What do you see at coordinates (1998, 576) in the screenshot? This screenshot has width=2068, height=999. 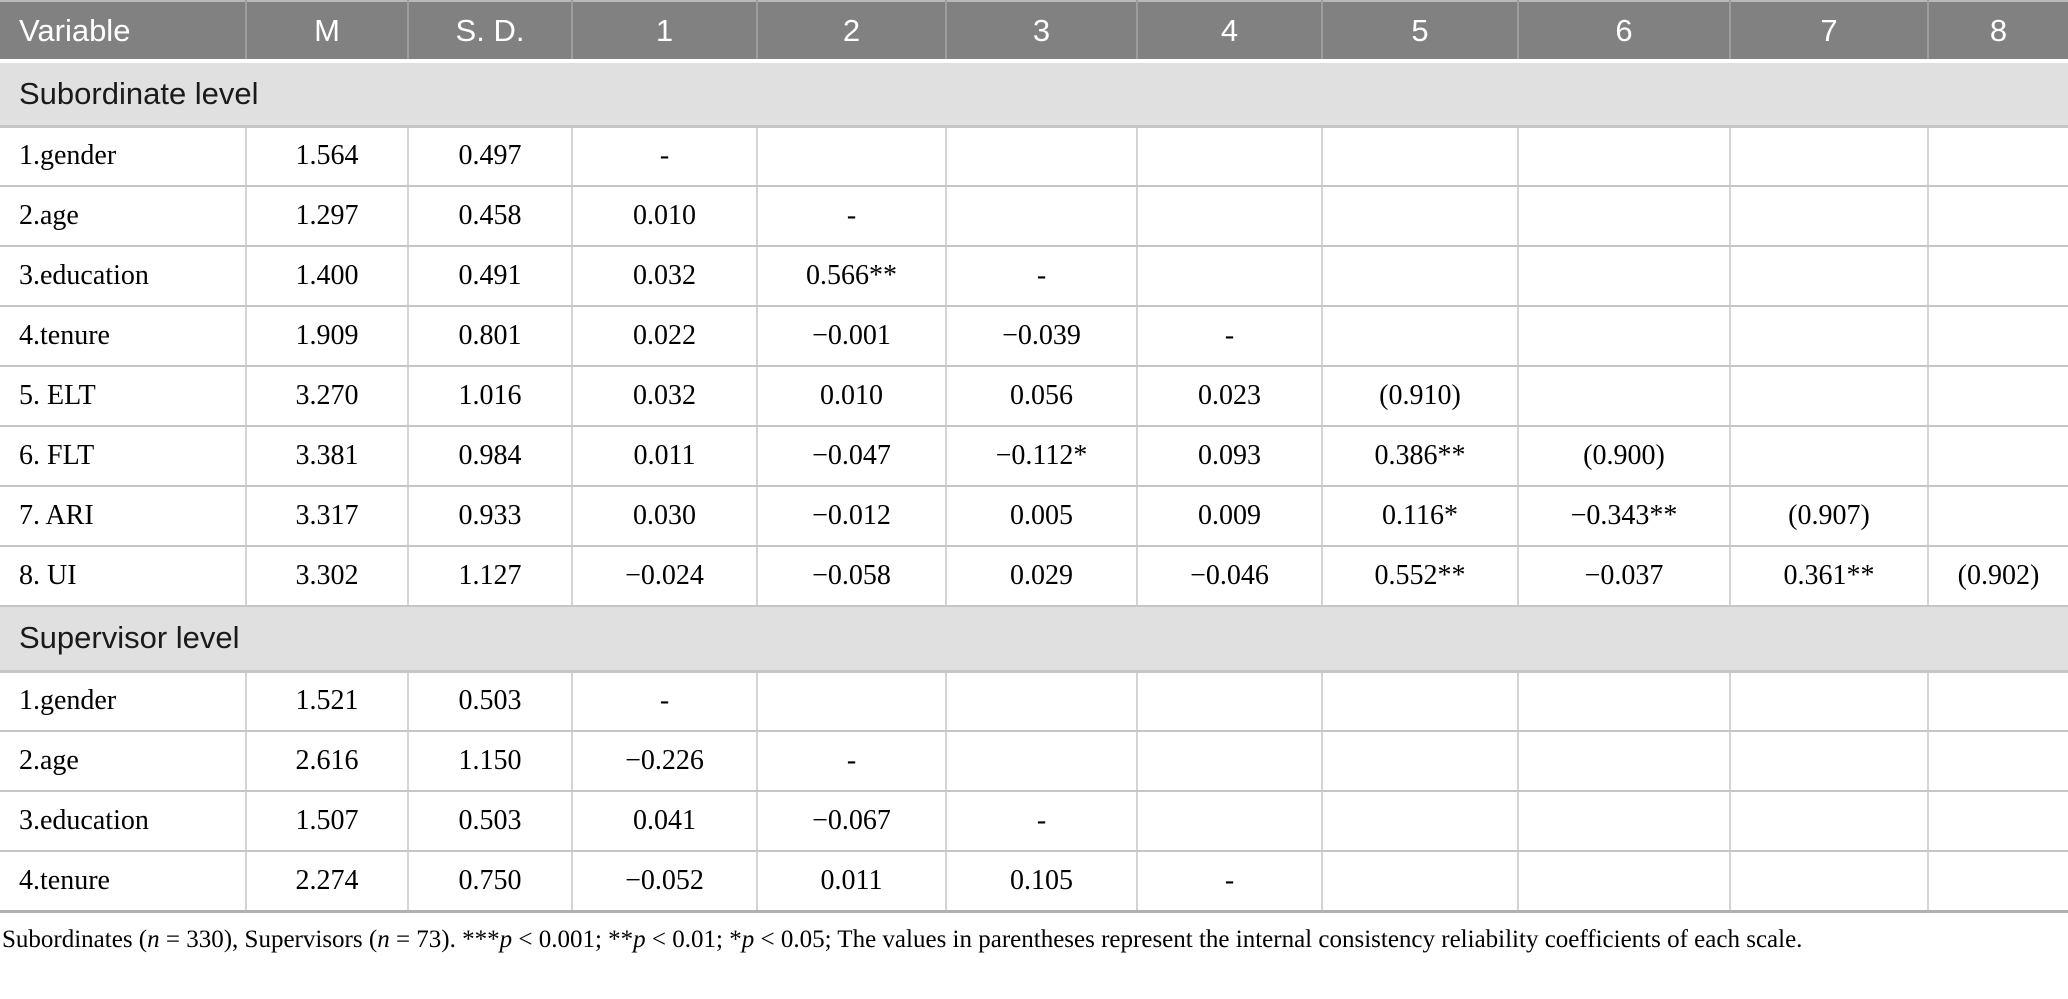 I see `value-cell: (0.902)` at bounding box center [1998, 576].